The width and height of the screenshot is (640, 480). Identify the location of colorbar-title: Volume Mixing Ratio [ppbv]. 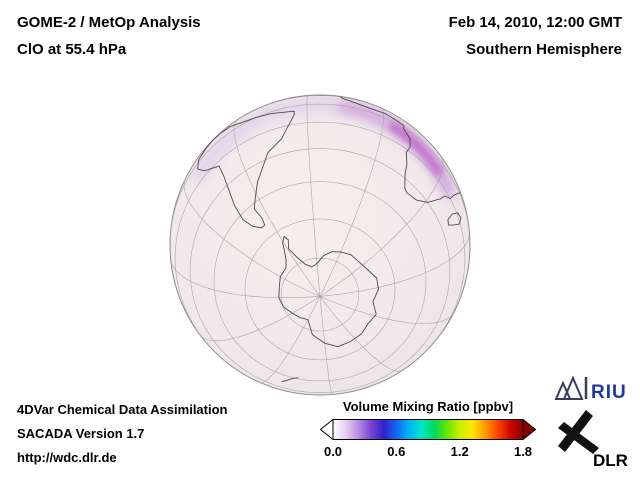
(428, 406).